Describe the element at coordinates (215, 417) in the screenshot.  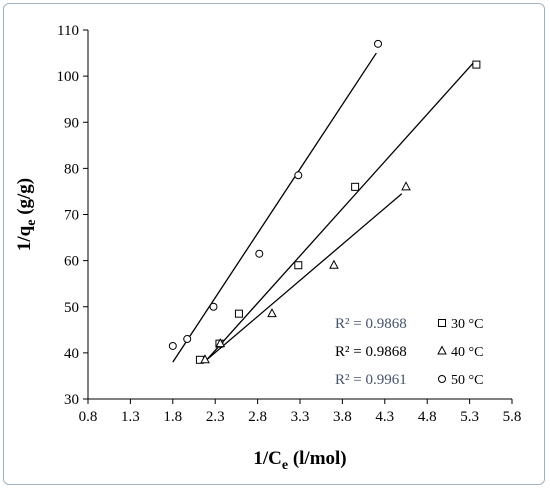
I see `x-tick-label: 2.3` at that location.